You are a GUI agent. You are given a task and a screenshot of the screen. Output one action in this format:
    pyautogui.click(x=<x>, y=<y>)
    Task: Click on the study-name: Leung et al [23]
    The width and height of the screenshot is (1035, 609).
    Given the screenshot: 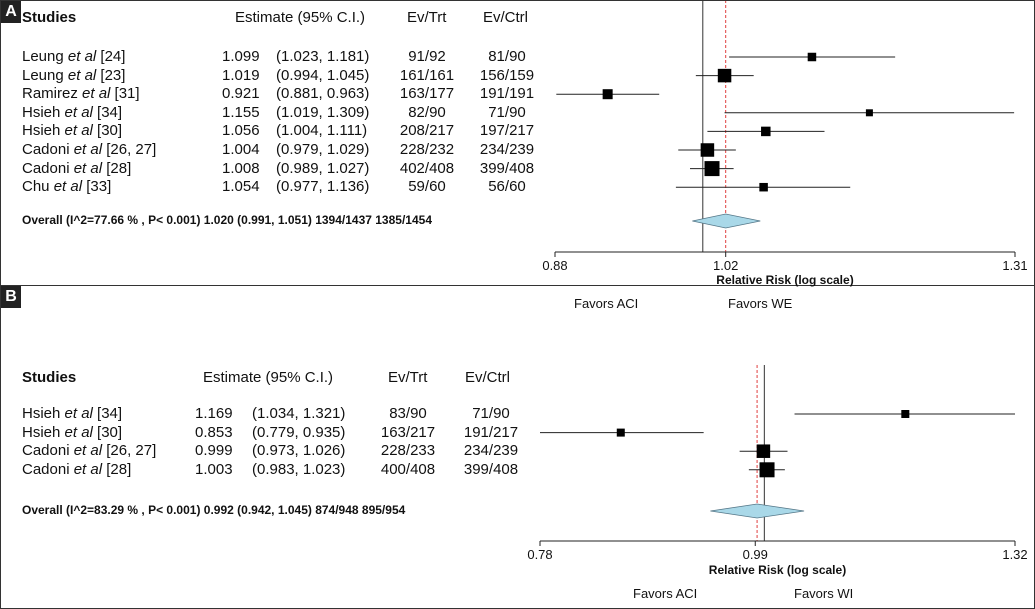 What is the action you would take?
    pyautogui.click(x=73, y=75)
    